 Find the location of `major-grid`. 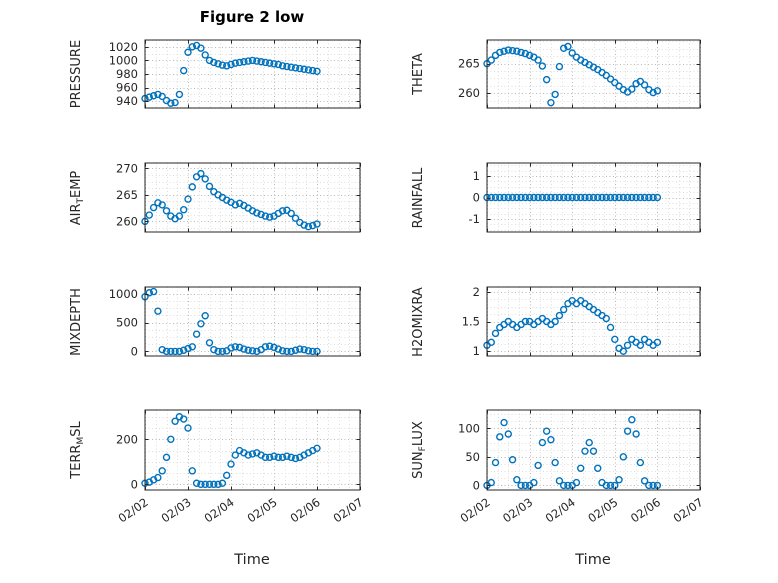

major-grid is located at coordinates (253, 74).